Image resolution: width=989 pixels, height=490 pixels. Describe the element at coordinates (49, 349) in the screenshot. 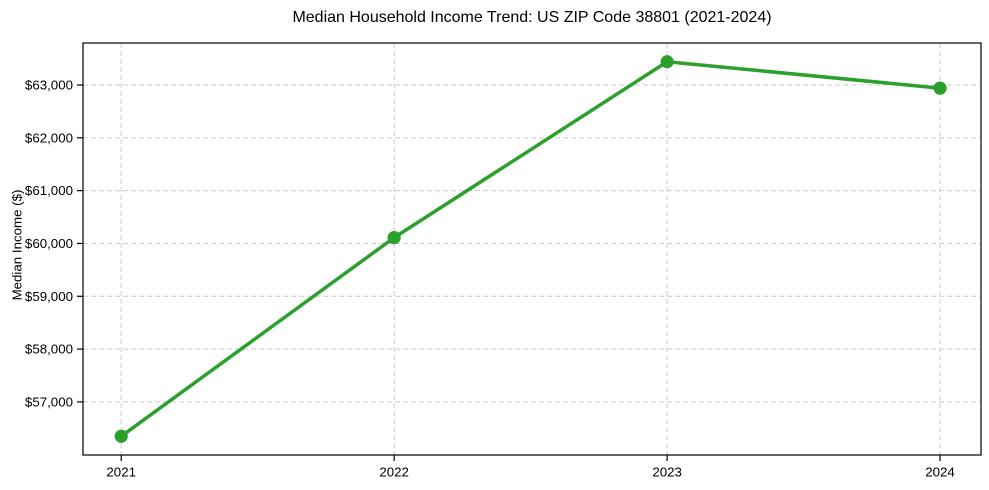

I see `y-tick-label: $58,000` at that location.